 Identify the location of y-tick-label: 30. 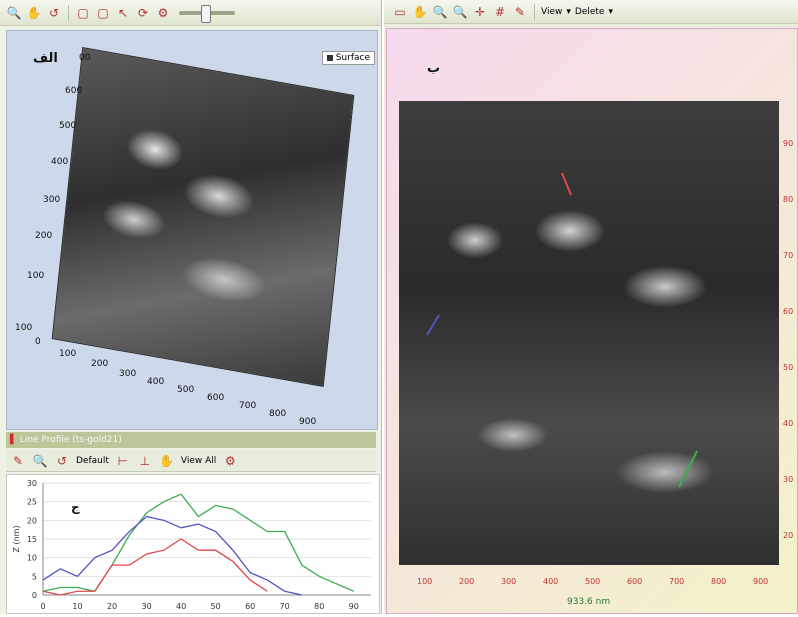
(32, 483).